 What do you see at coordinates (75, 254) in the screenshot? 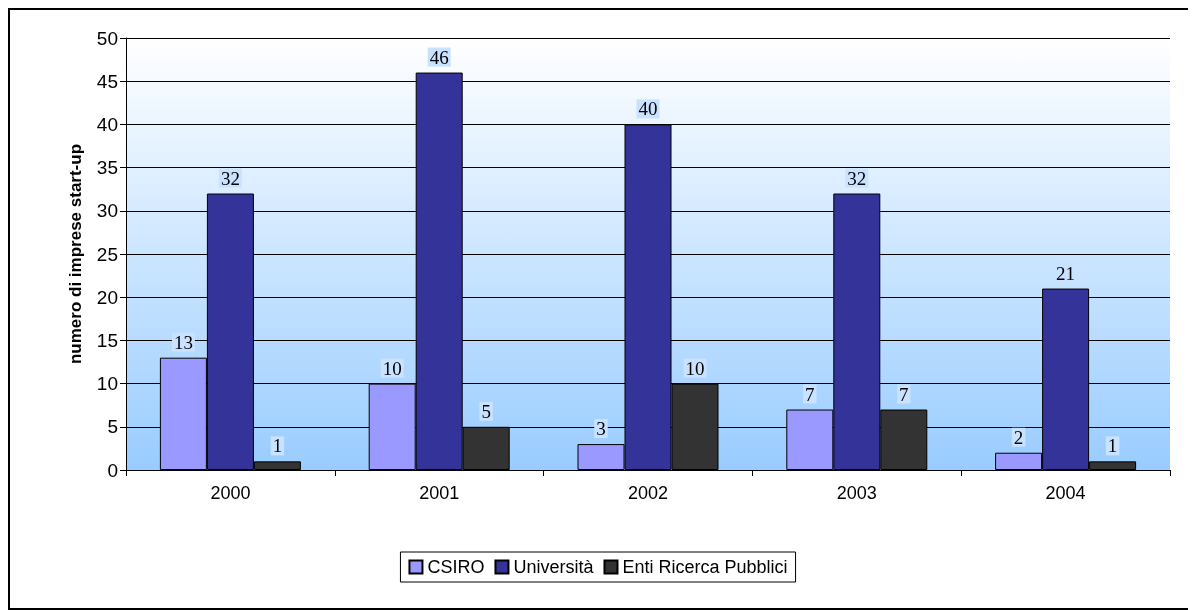
I see `y-axis-title: numero di imprese start-up` at bounding box center [75, 254].